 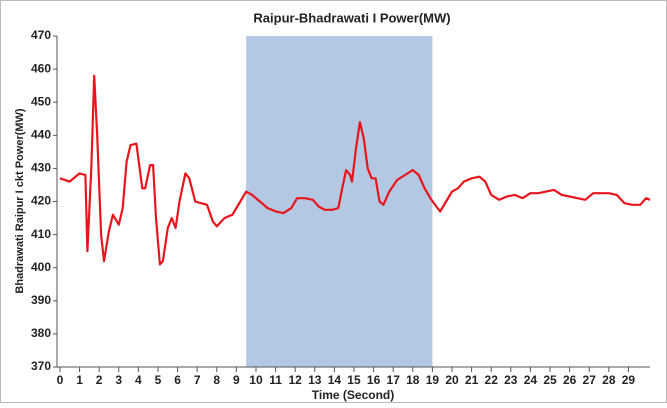 I want to click on y-axis-label: Bhadrawati Raipur I ckt Power(MW), so click(x=20, y=201).